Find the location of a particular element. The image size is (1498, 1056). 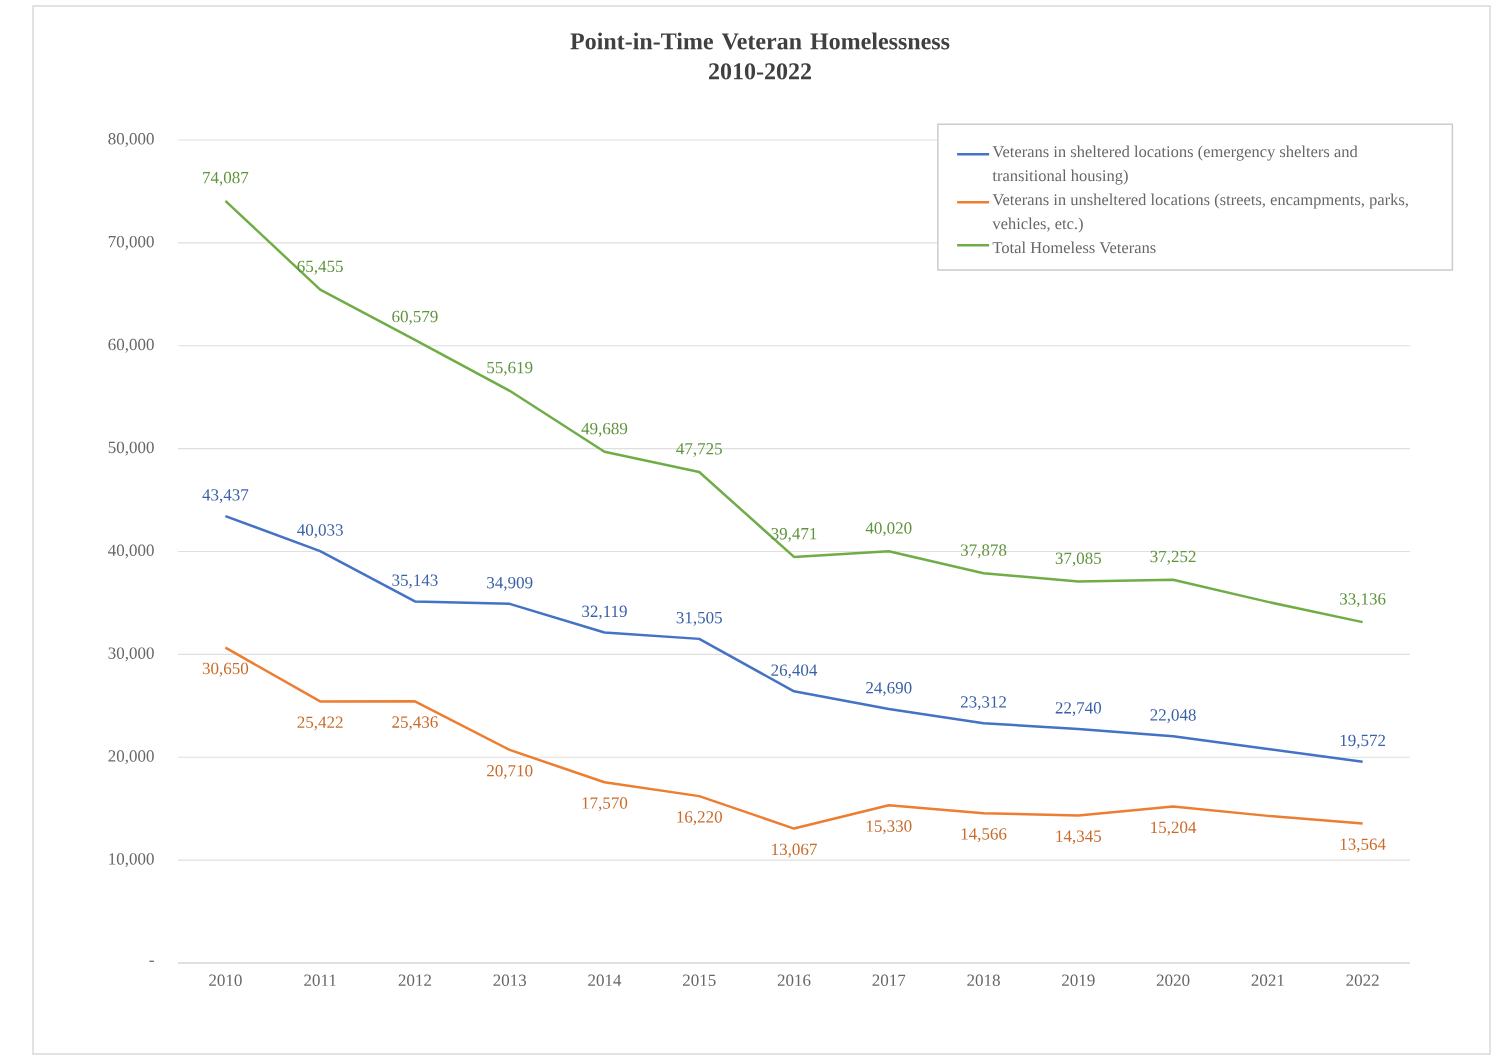

y-tick-label: 80,000 is located at coordinates (131, 140).